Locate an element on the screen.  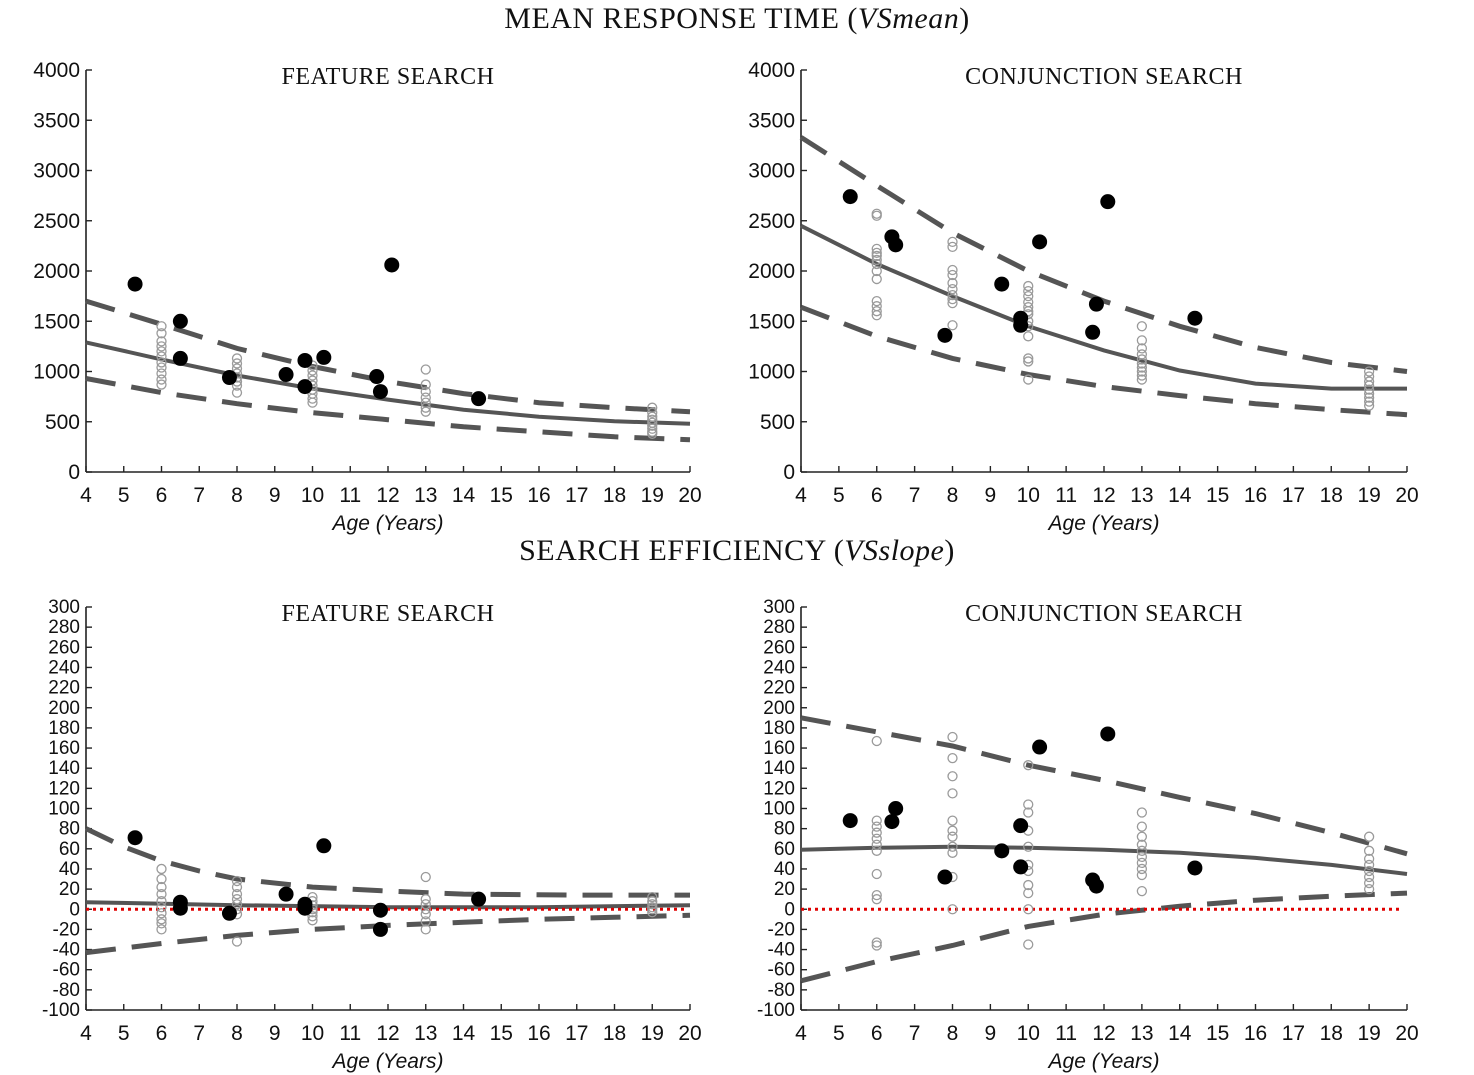
y-tick-label: -80 is located at coordinates (66, 990).